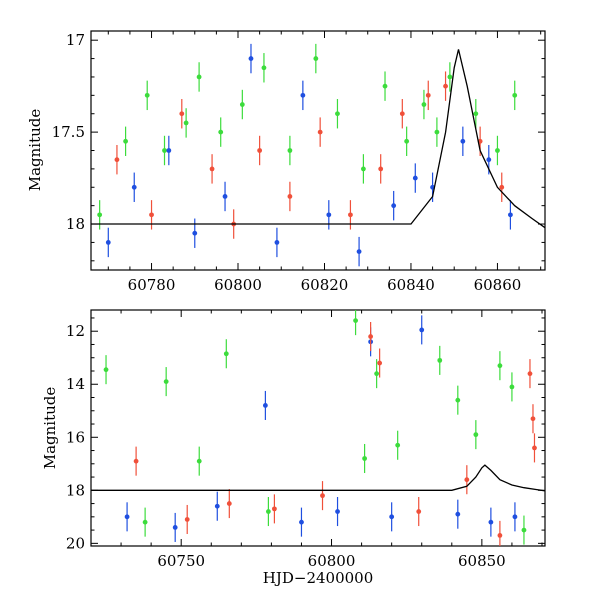  What do you see at coordinates (498, 285) in the screenshot?
I see `top-x-tick-label: 60860` at bounding box center [498, 285].